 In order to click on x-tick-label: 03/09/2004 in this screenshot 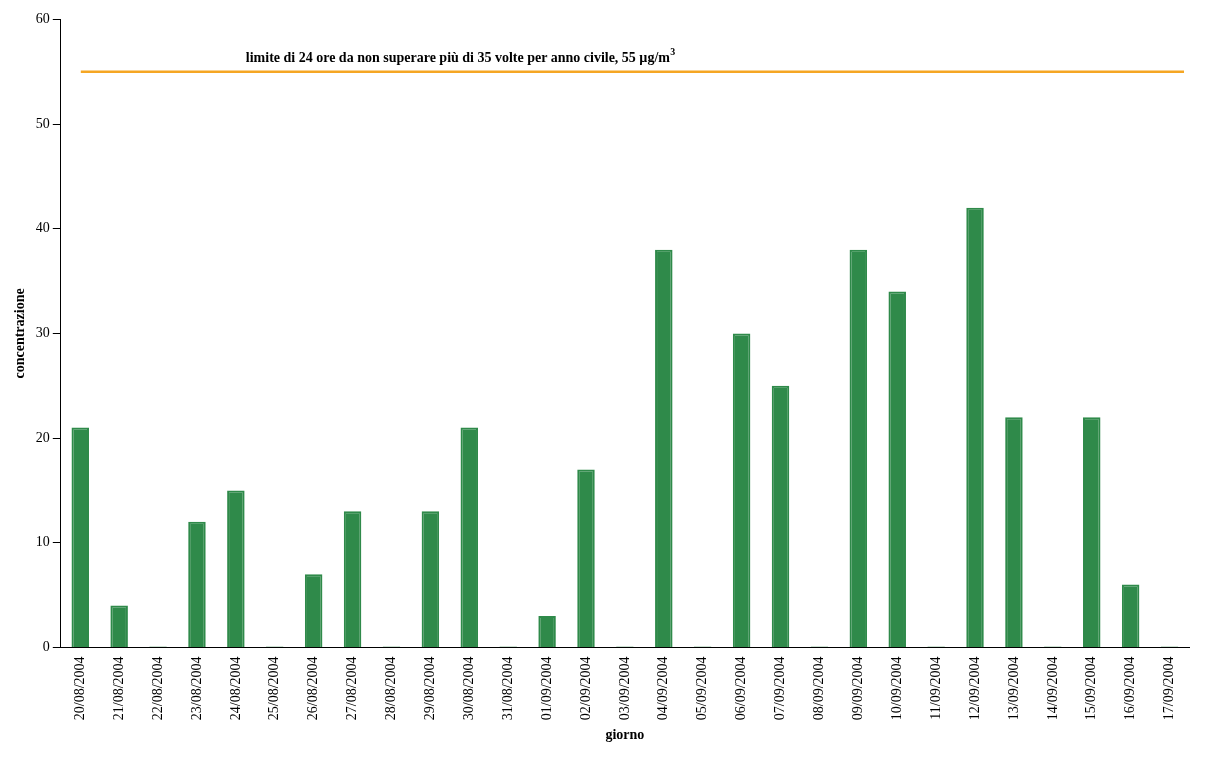, I will do `click(624, 688)`.